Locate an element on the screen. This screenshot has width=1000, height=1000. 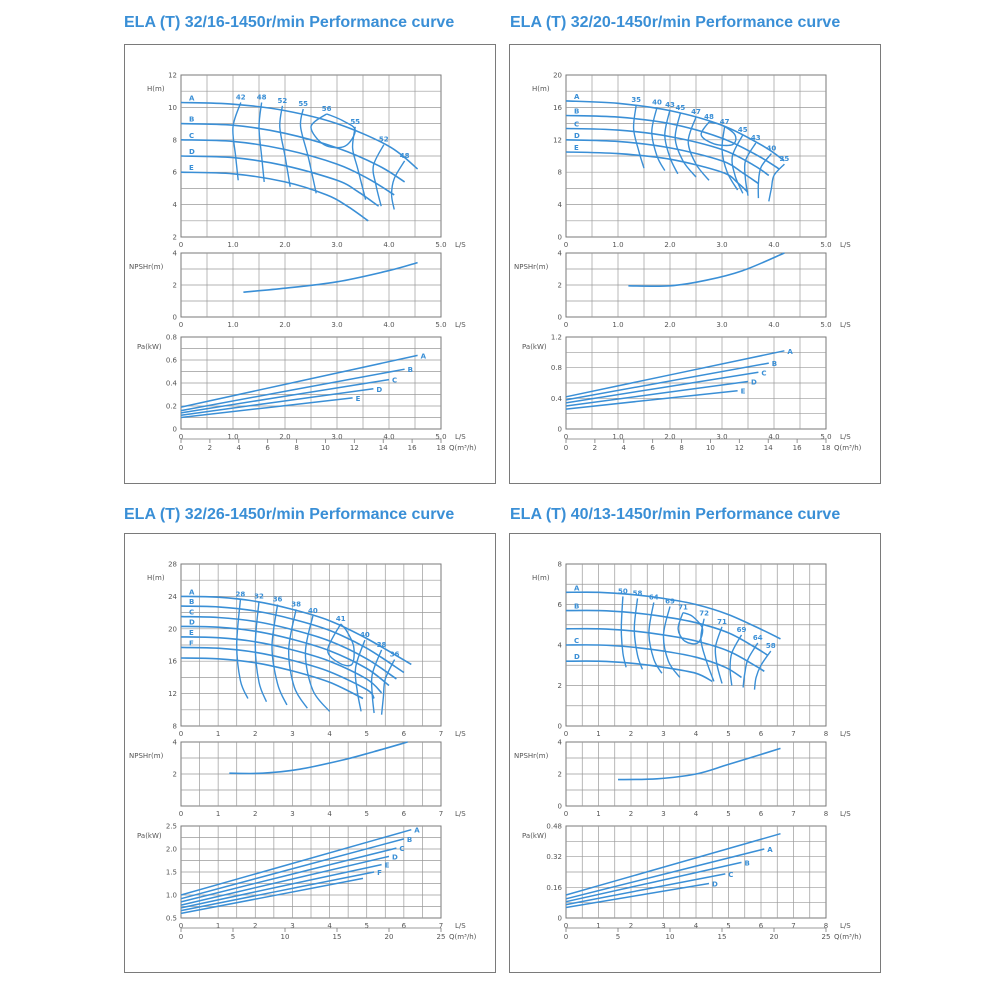
q-tick-label: 10 is located at coordinates (285, 937).